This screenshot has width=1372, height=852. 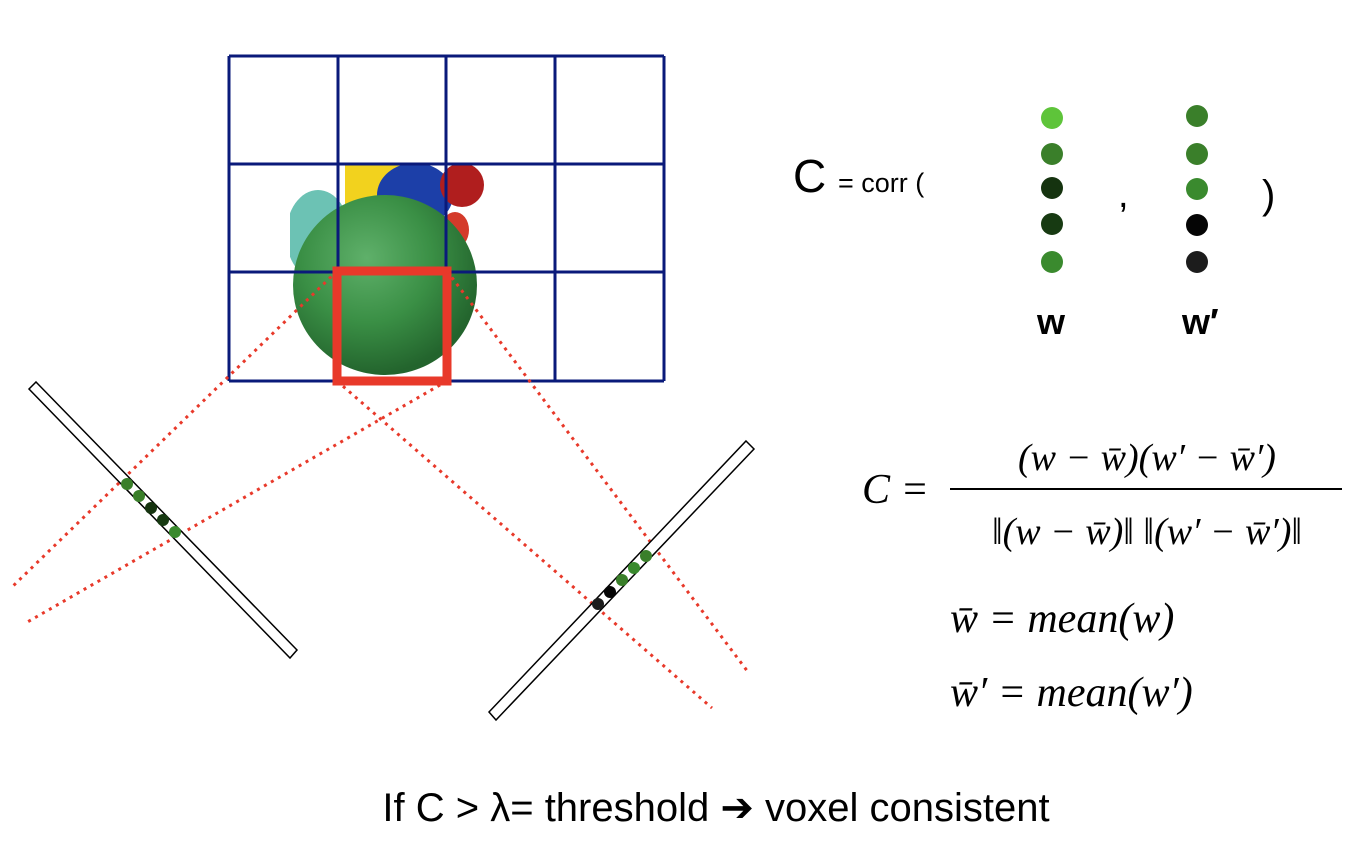 I want to click on corr-close-paren: ), so click(x=1268, y=195).